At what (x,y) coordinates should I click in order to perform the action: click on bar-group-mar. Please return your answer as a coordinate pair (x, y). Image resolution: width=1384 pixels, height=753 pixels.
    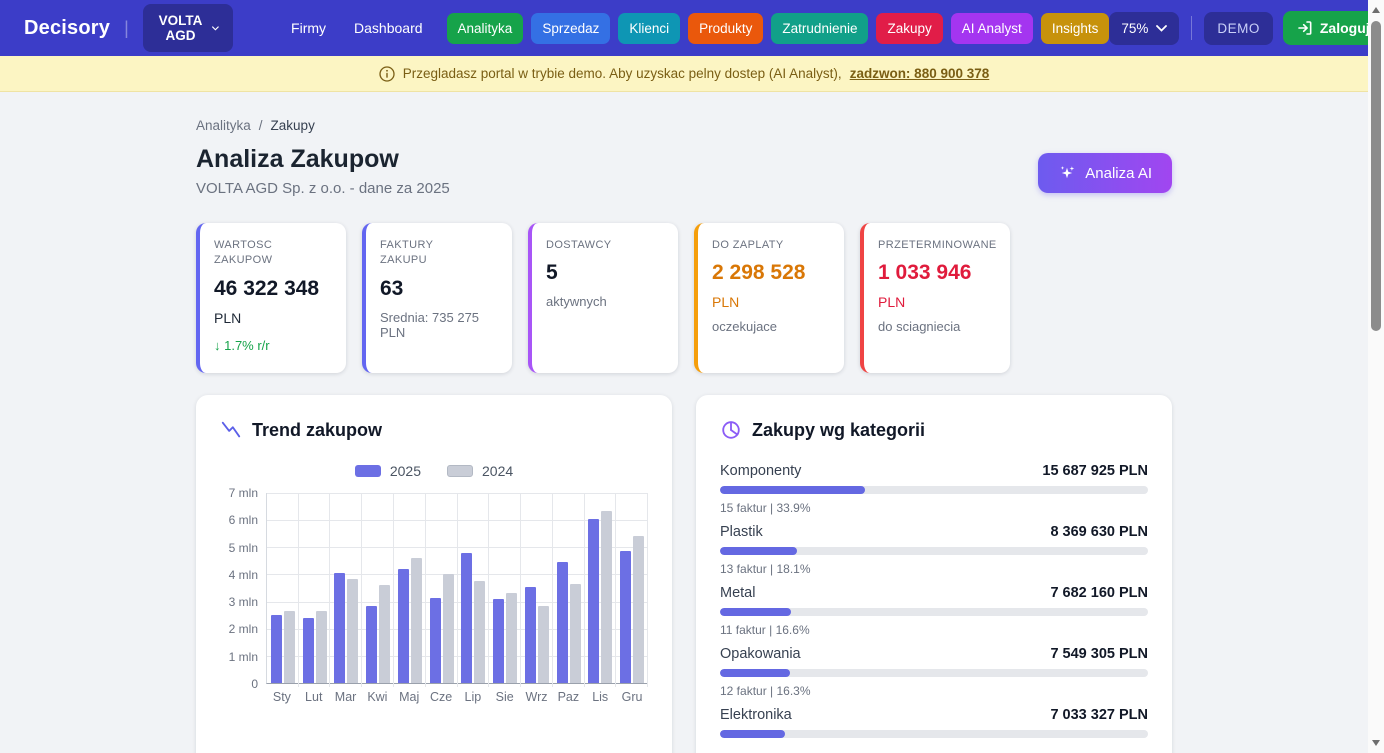
    Looking at the image, I should click on (347, 588).